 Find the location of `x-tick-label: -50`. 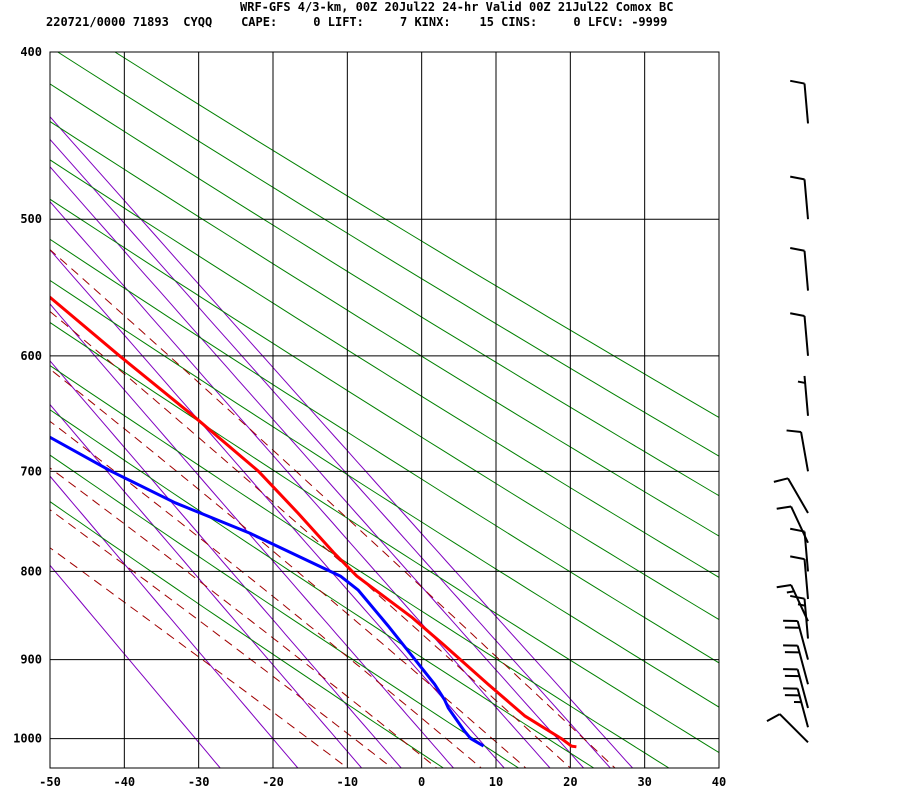

x-tick-label: -50 is located at coordinates (50, 782).